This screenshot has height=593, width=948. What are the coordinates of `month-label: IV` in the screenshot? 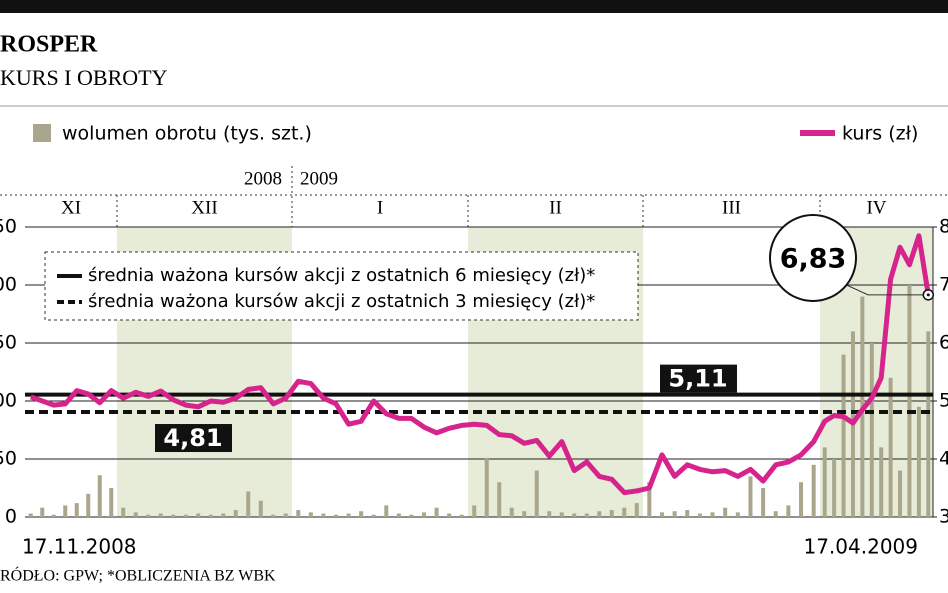 It's located at (876, 207).